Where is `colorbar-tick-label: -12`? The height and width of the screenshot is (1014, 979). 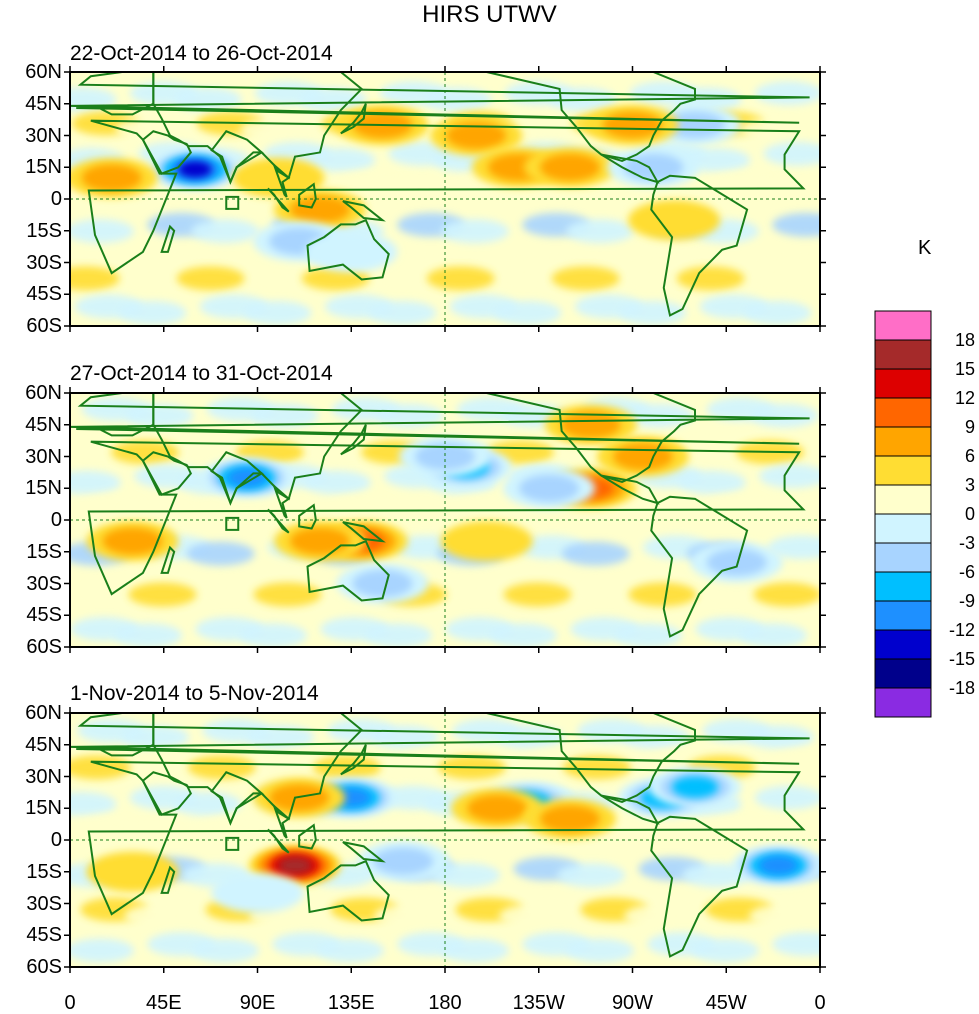
colorbar-tick-label: -12 is located at coordinates (961, 630).